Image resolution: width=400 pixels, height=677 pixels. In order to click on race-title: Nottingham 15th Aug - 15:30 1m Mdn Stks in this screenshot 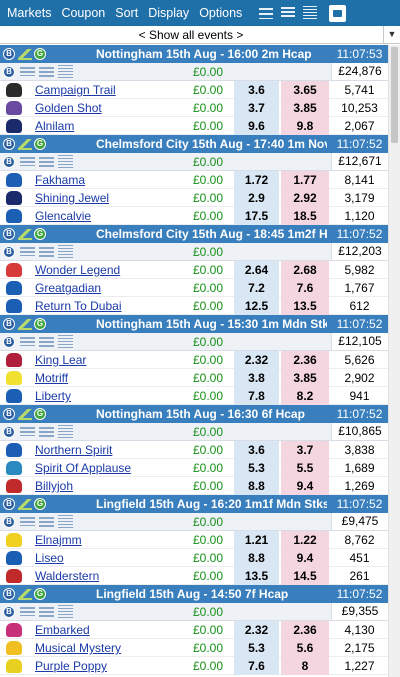, I will do `click(211, 324)`.